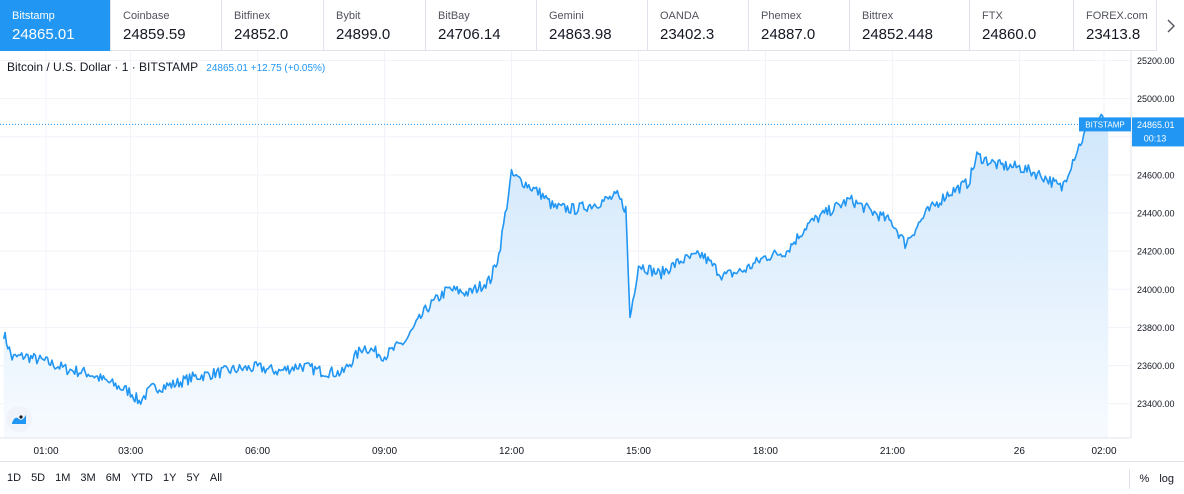 This screenshot has width=1184, height=494. I want to click on exchange-tab-bitfinex: Bitfinex 24852.0, so click(273, 25).